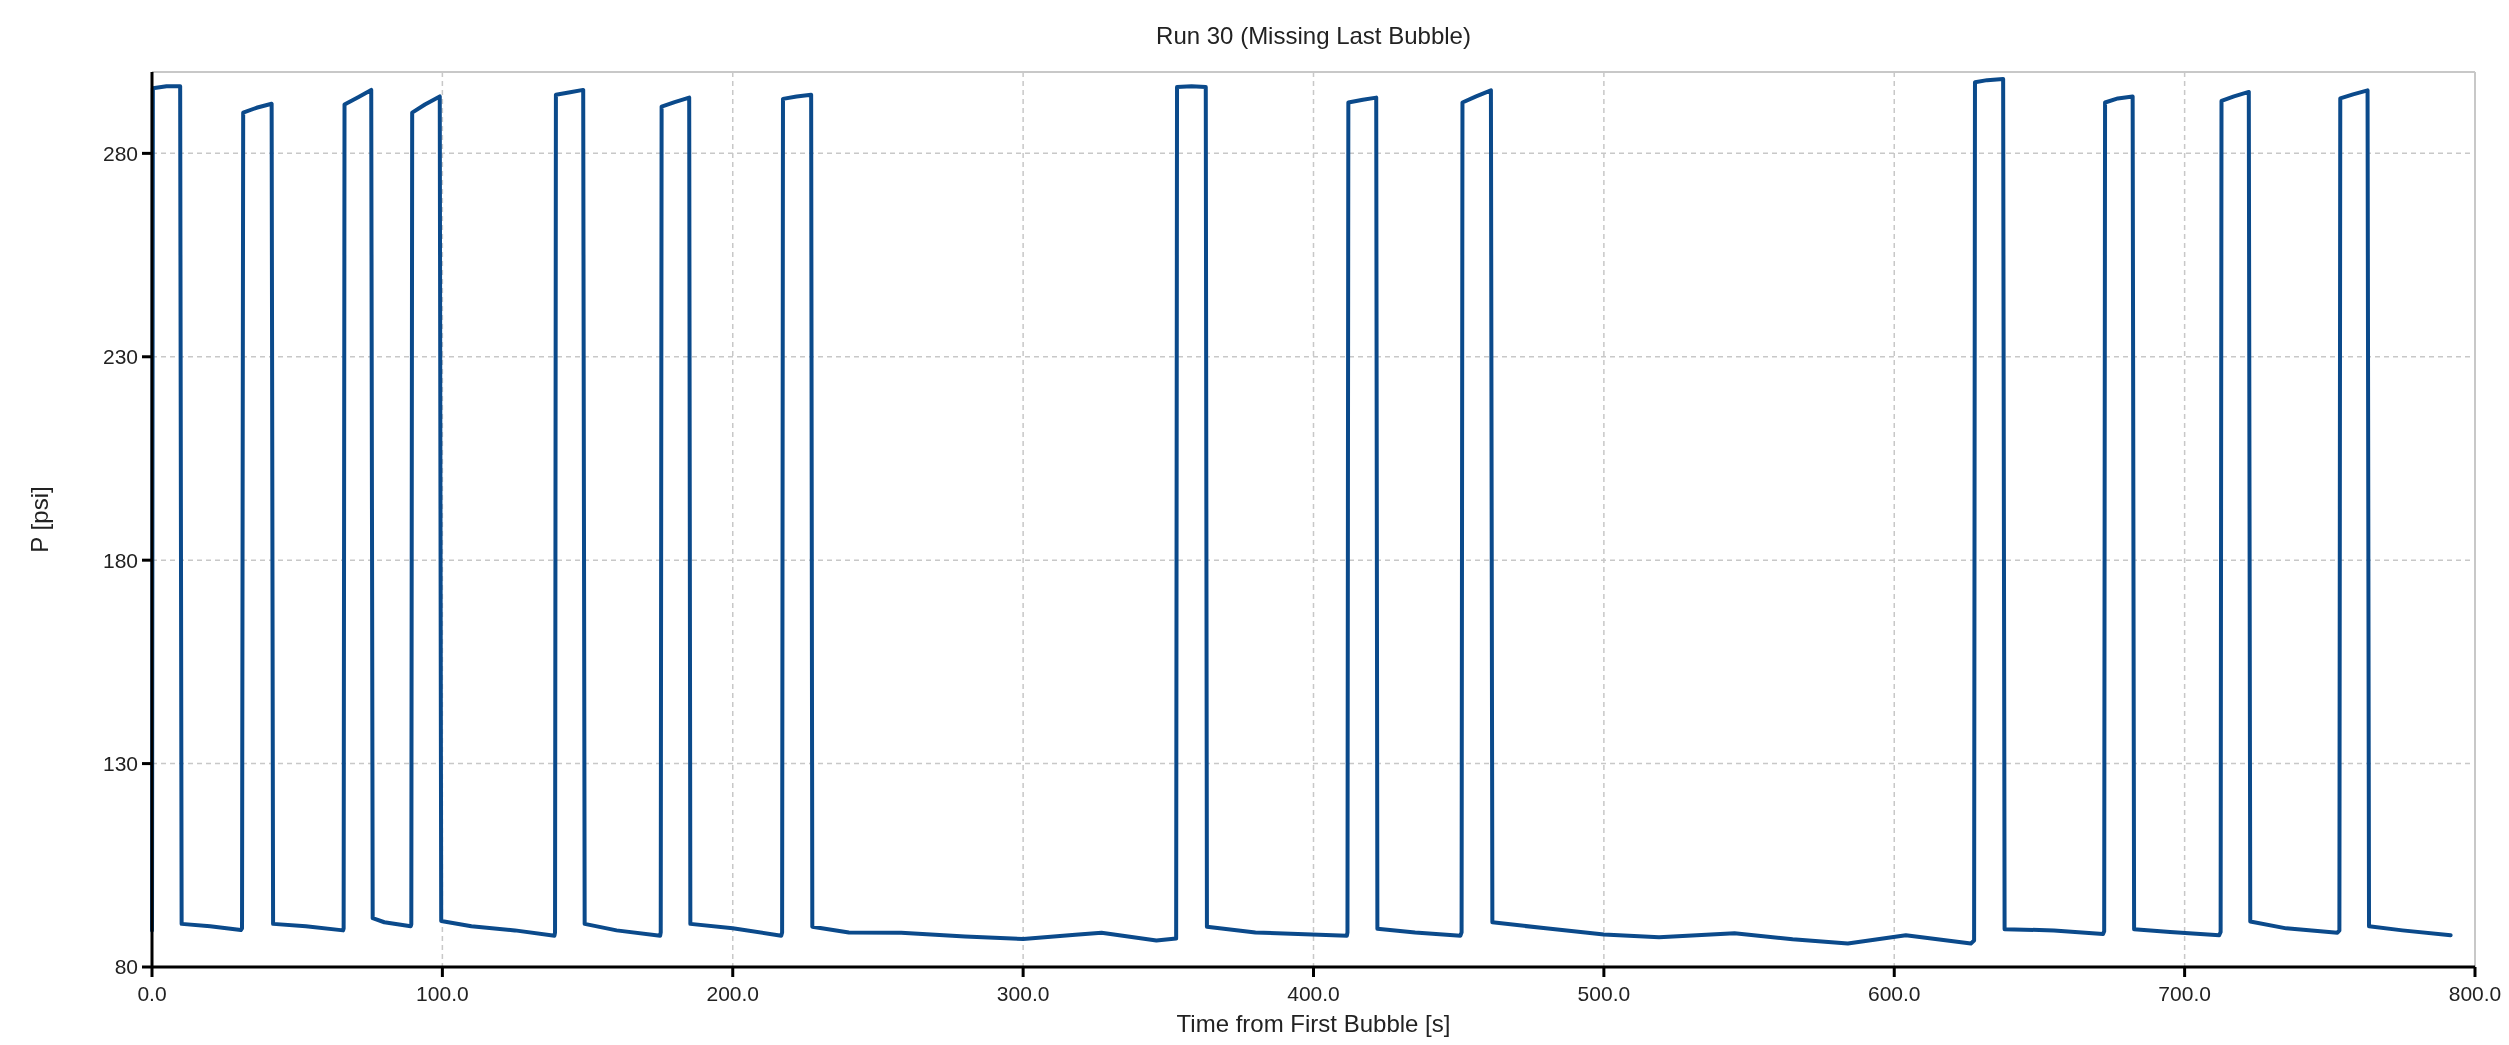 This screenshot has height=1045, width=2509. What do you see at coordinates (1313, 993) in the screenshot?
I see `x-tick-label: 400.0` at bounding box center [1313, 993].